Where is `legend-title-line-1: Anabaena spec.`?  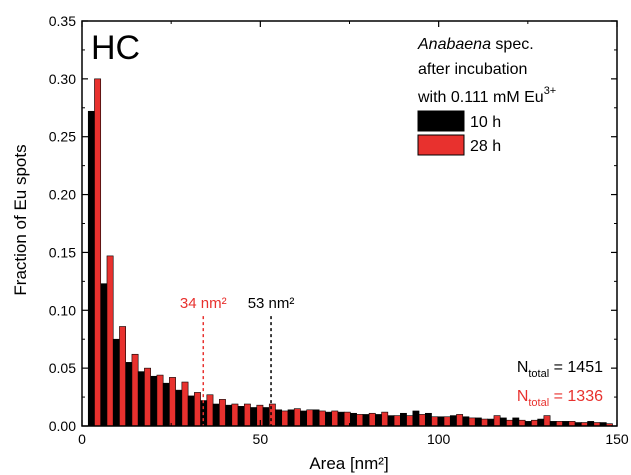
legend-title-line-1: Anabaena spec. is located at coordinates (475, 44).